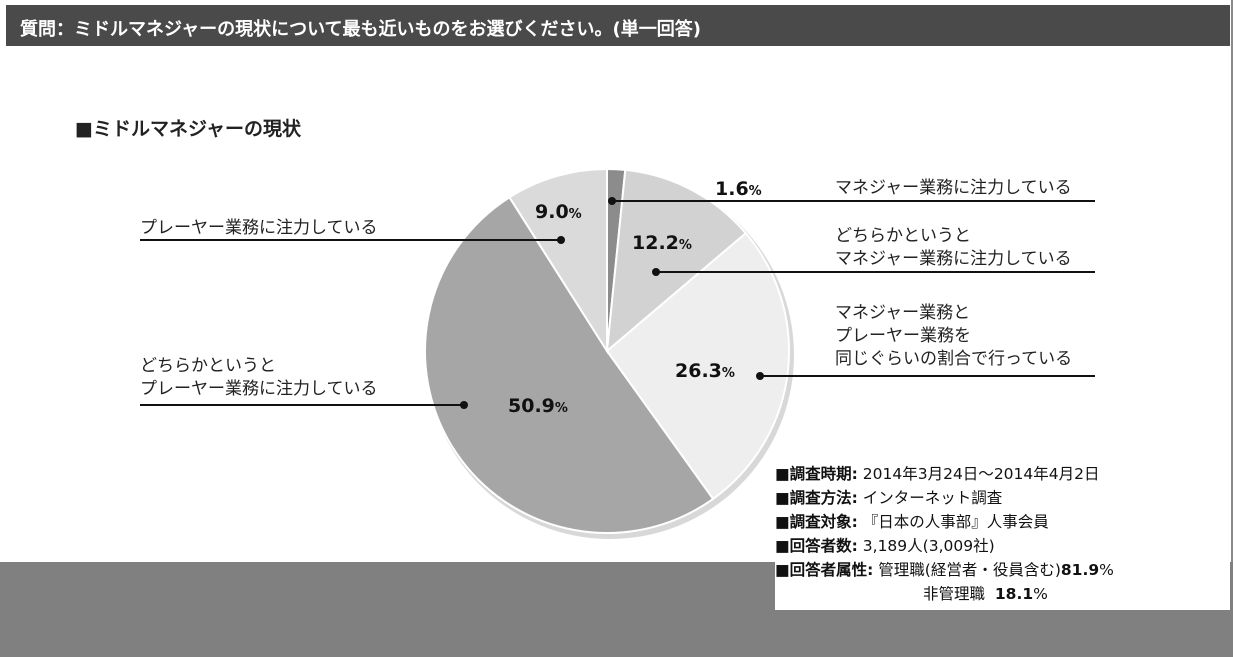 Image resolution: width=1233 pixels, height=657 pixels. What do you see at coordinates (538, 406) in the screenshot?
I see `pct-label-4: 50.9%` at bounding box center [538, 406].